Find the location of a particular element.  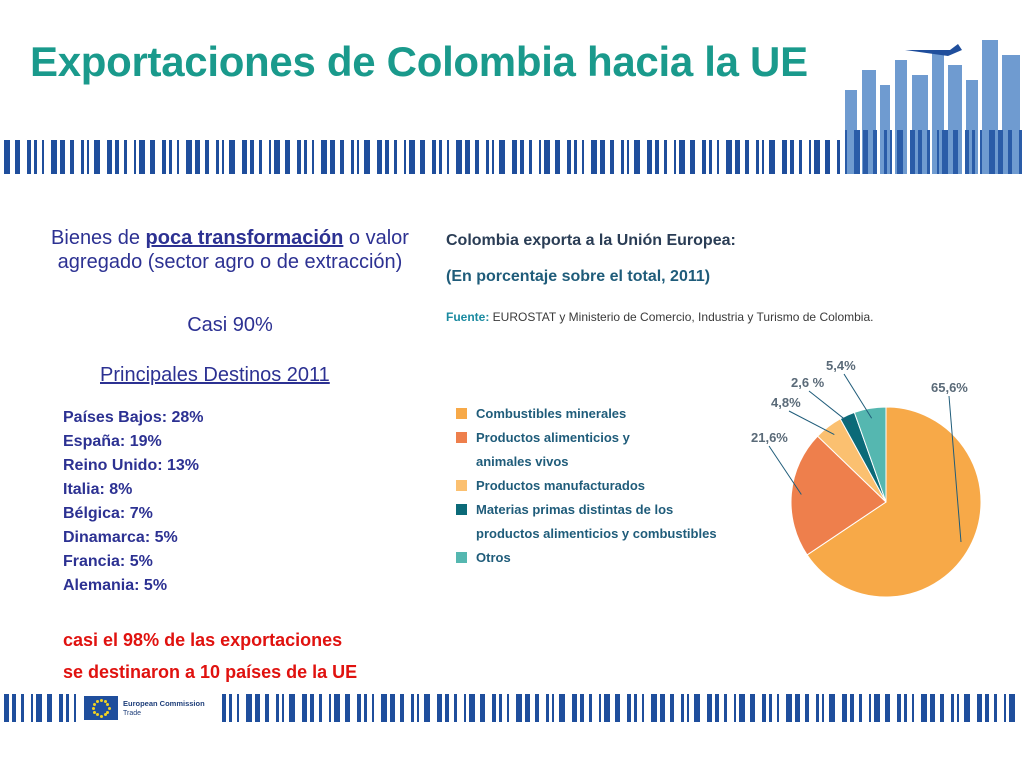

legend-label: productos alimenticios y combustibles is located at coordinates (596, 533).